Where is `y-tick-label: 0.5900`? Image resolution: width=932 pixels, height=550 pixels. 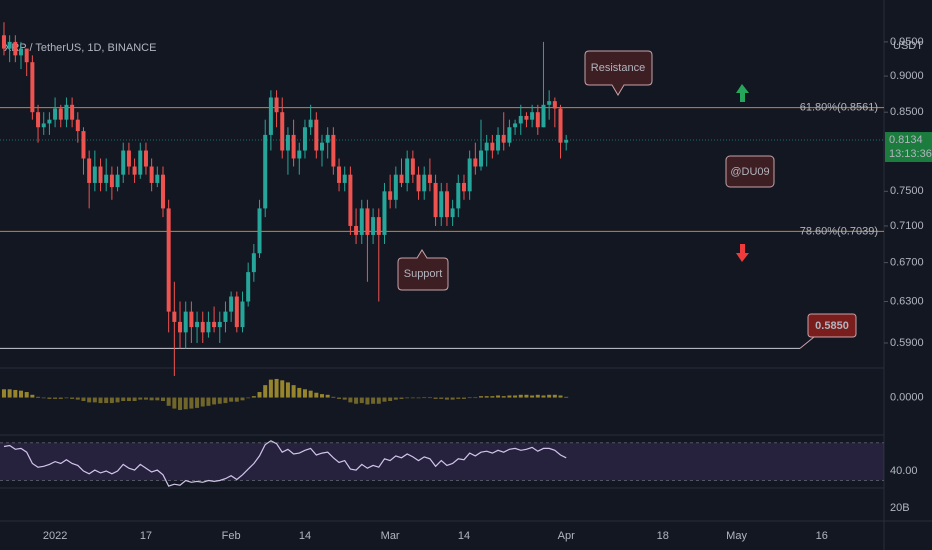 y-tick-label: 0.5900 is located at coordinates (907, 343).